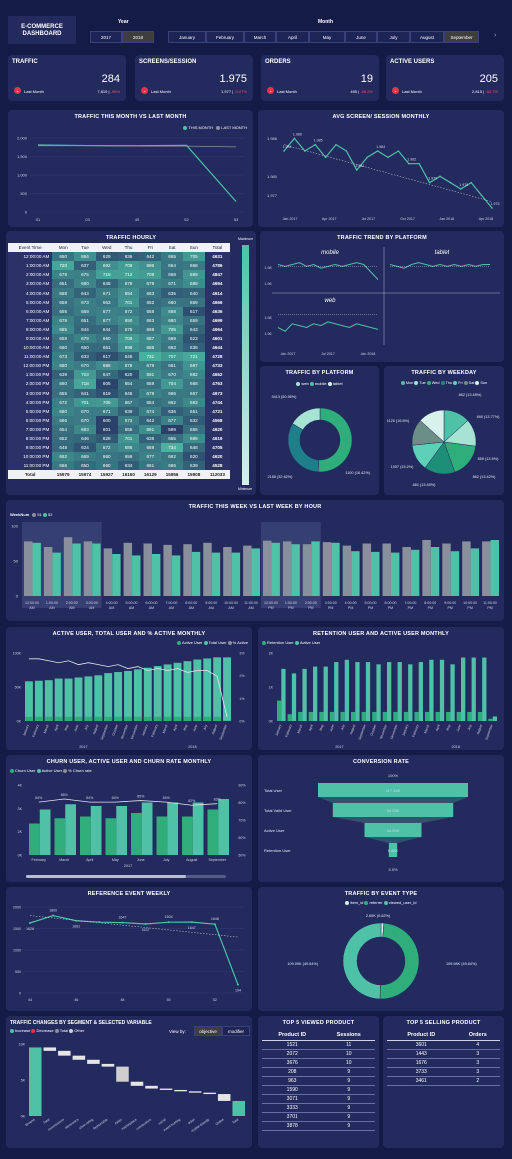 The image size is (512, 1159). I want to click on column-header: Total, so click(217, 248).